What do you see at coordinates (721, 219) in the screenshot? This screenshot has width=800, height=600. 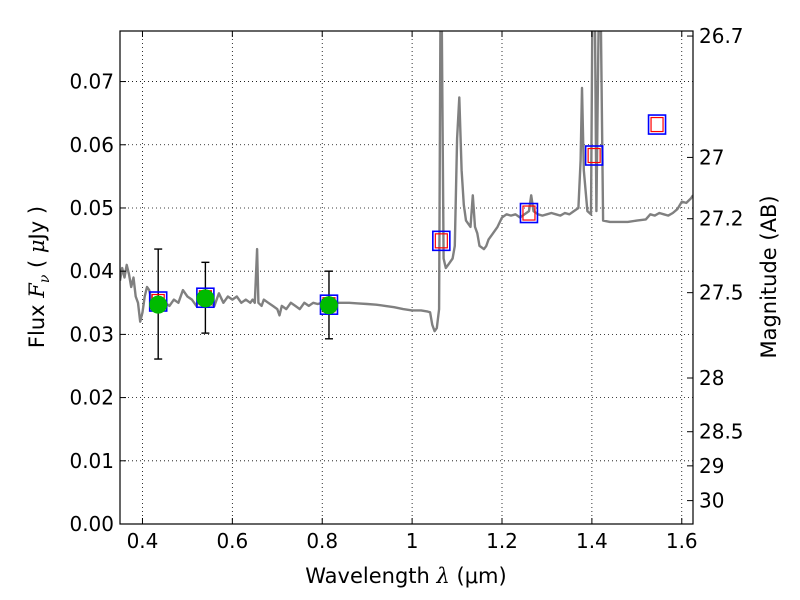 I see `right-tick-label: 27.2` at bounding box center [721, 219].